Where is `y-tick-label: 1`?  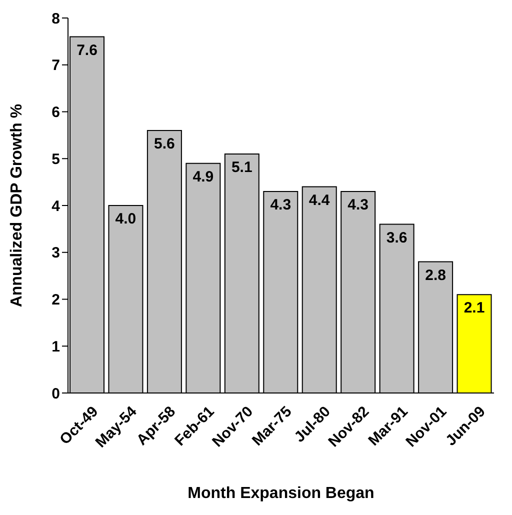 y-tick-label: 1 is located at coordinates (56, 347).